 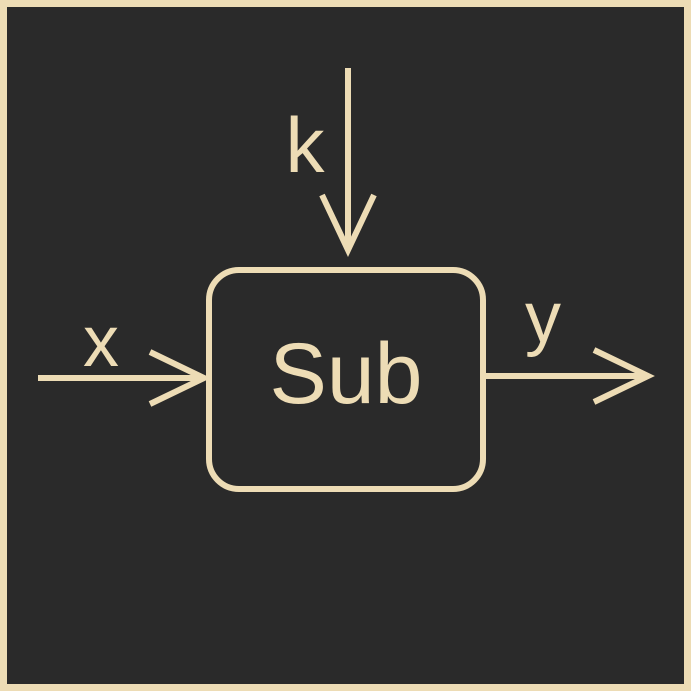 I want to click on output-y-arrow, so click(x=569, y=376).